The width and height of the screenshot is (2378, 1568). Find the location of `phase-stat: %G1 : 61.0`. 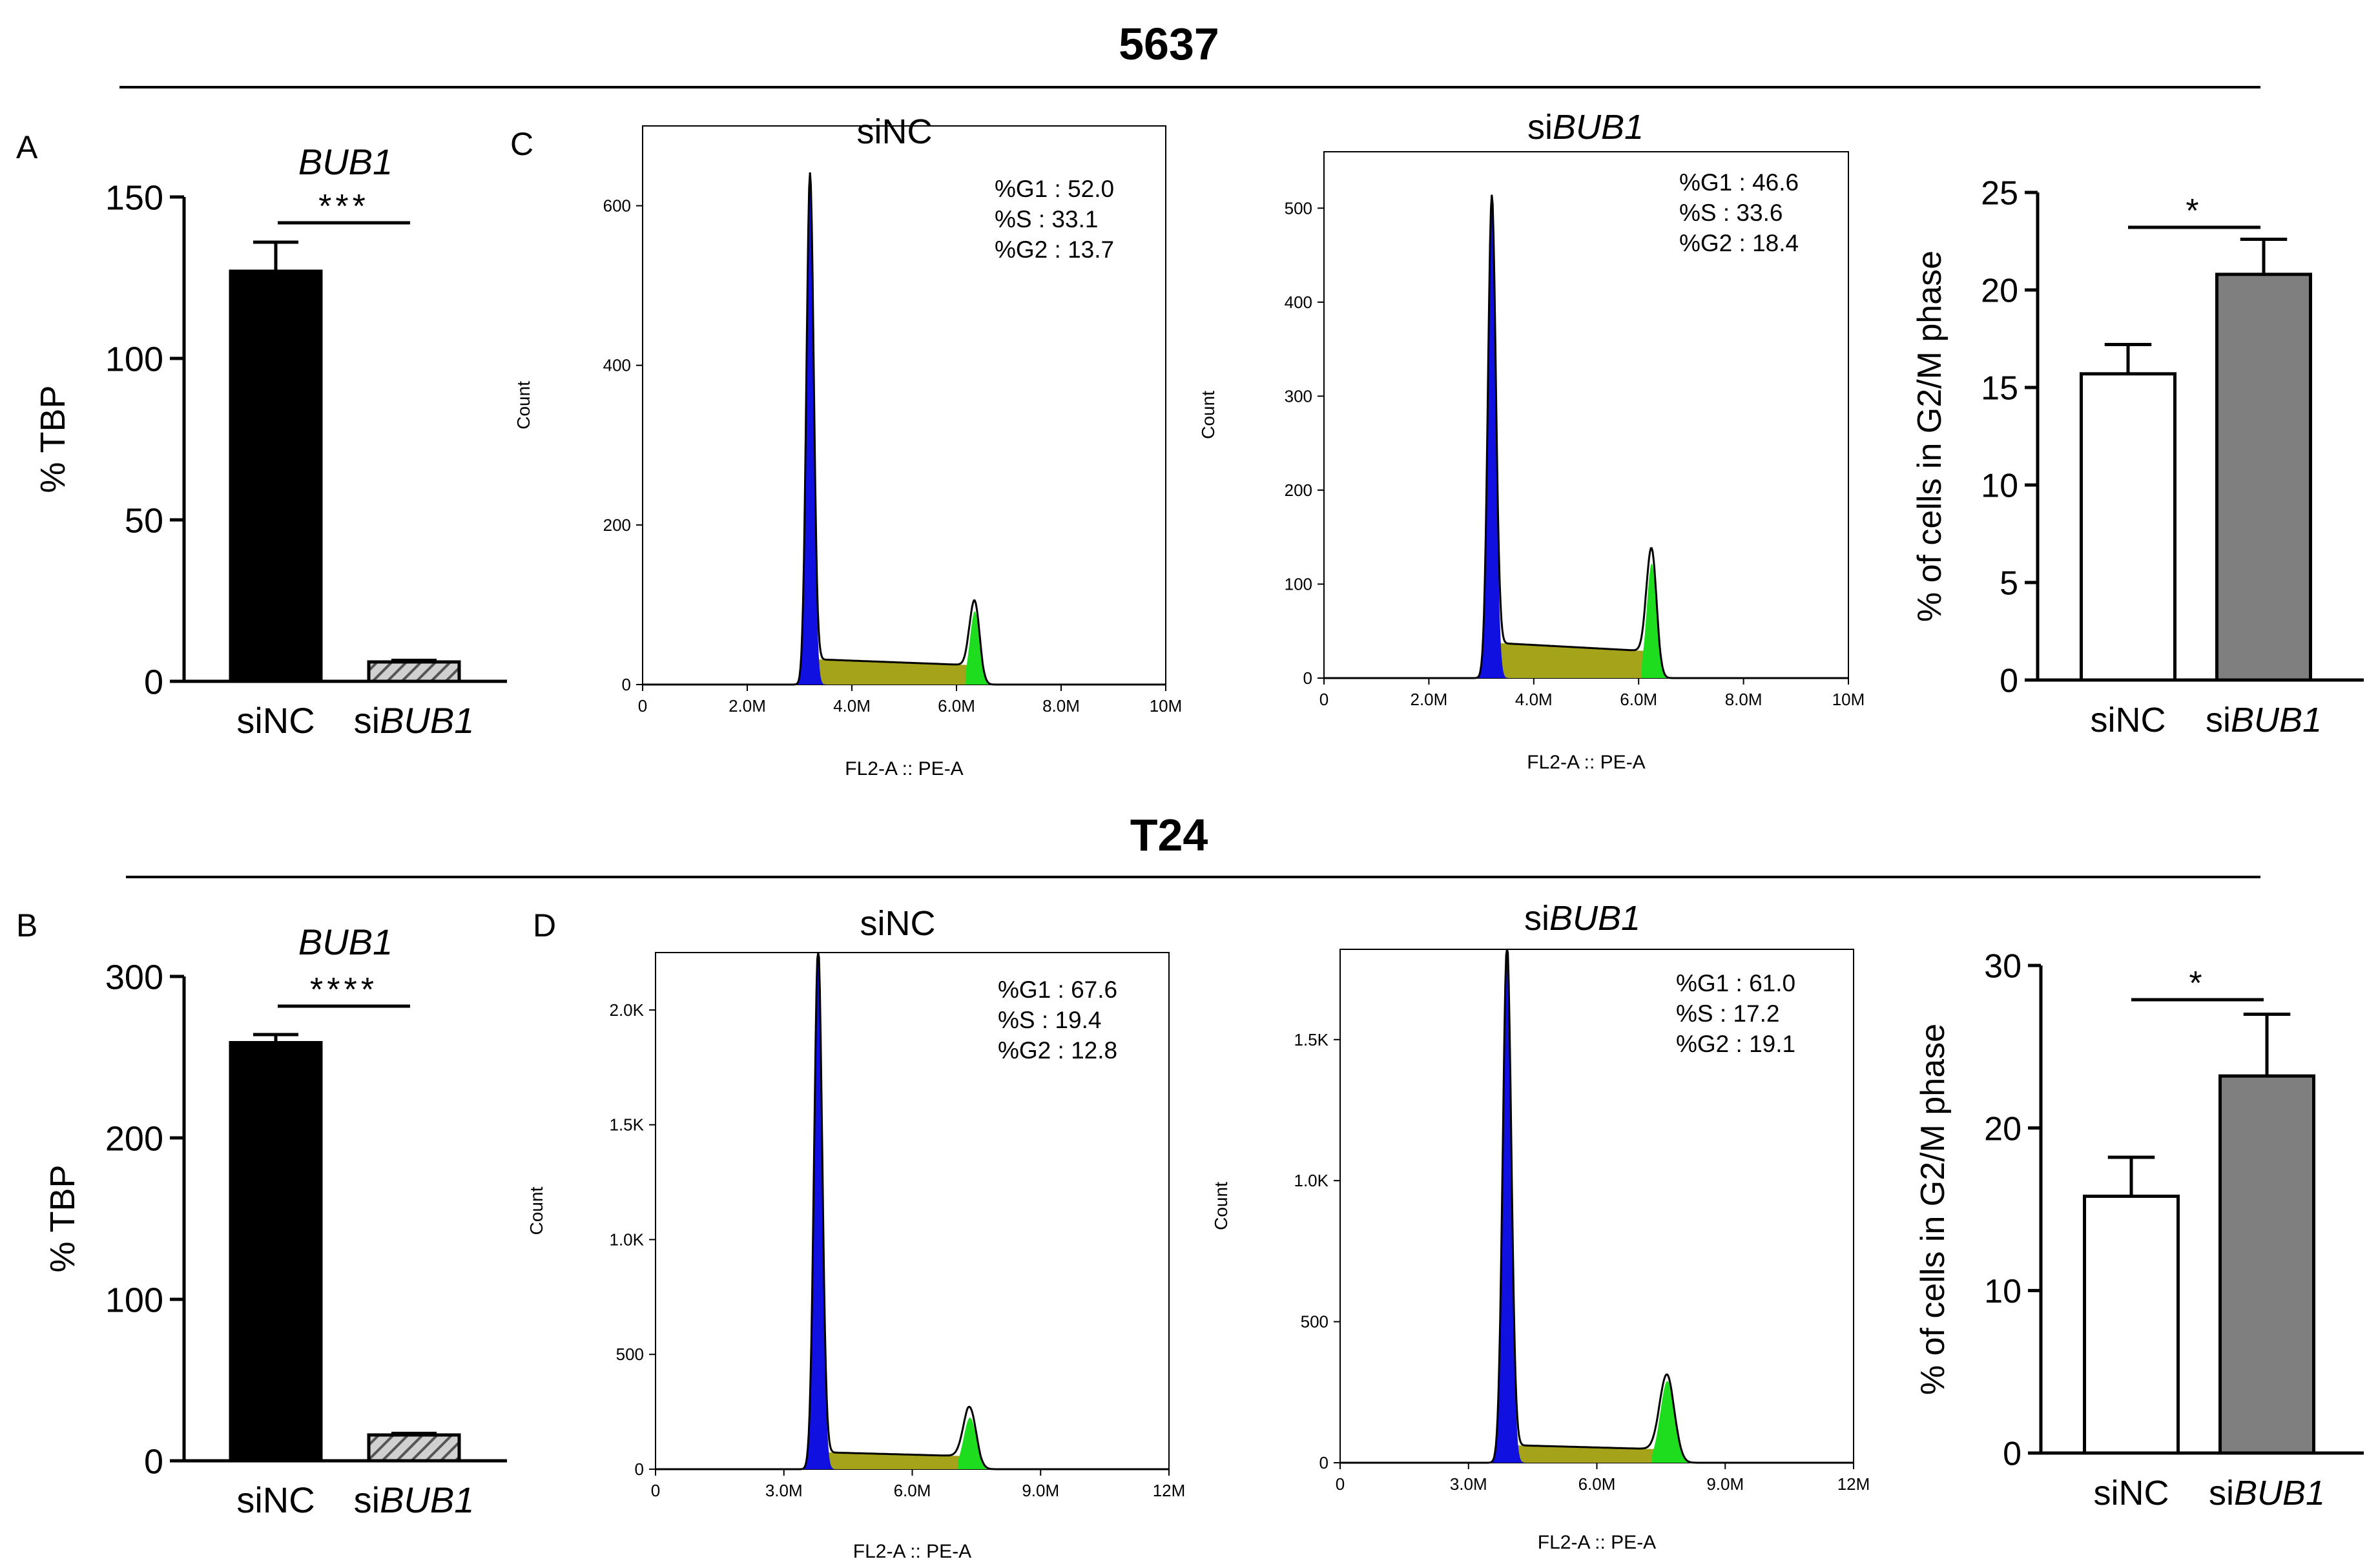

phase-stat: %G1 : 61.0 is located at coordinates (1735, 983).